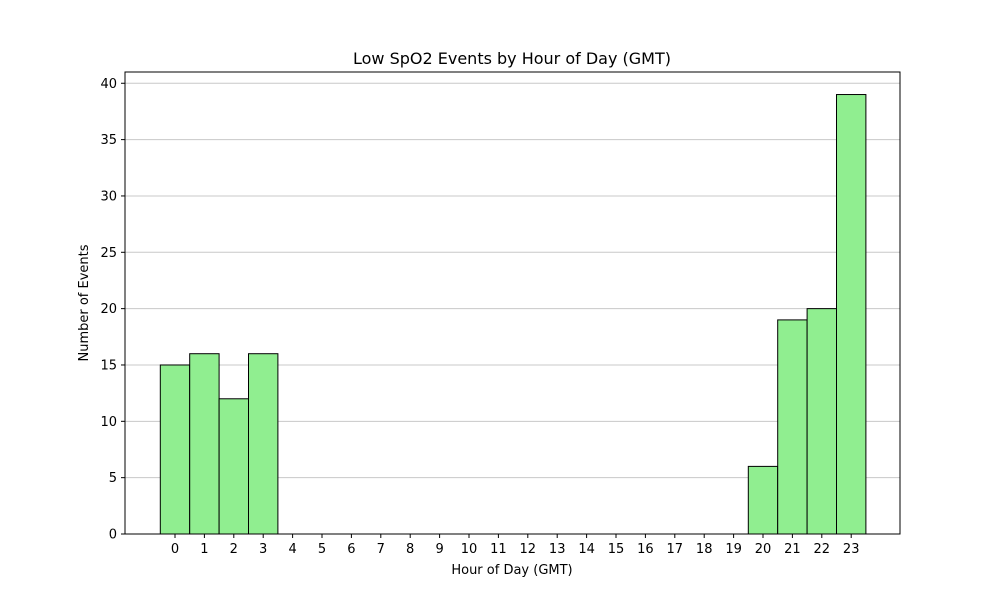  Describe the element at coordinates (528, 549) in the screenshot. I see `x-tick-label: 12` at that location.